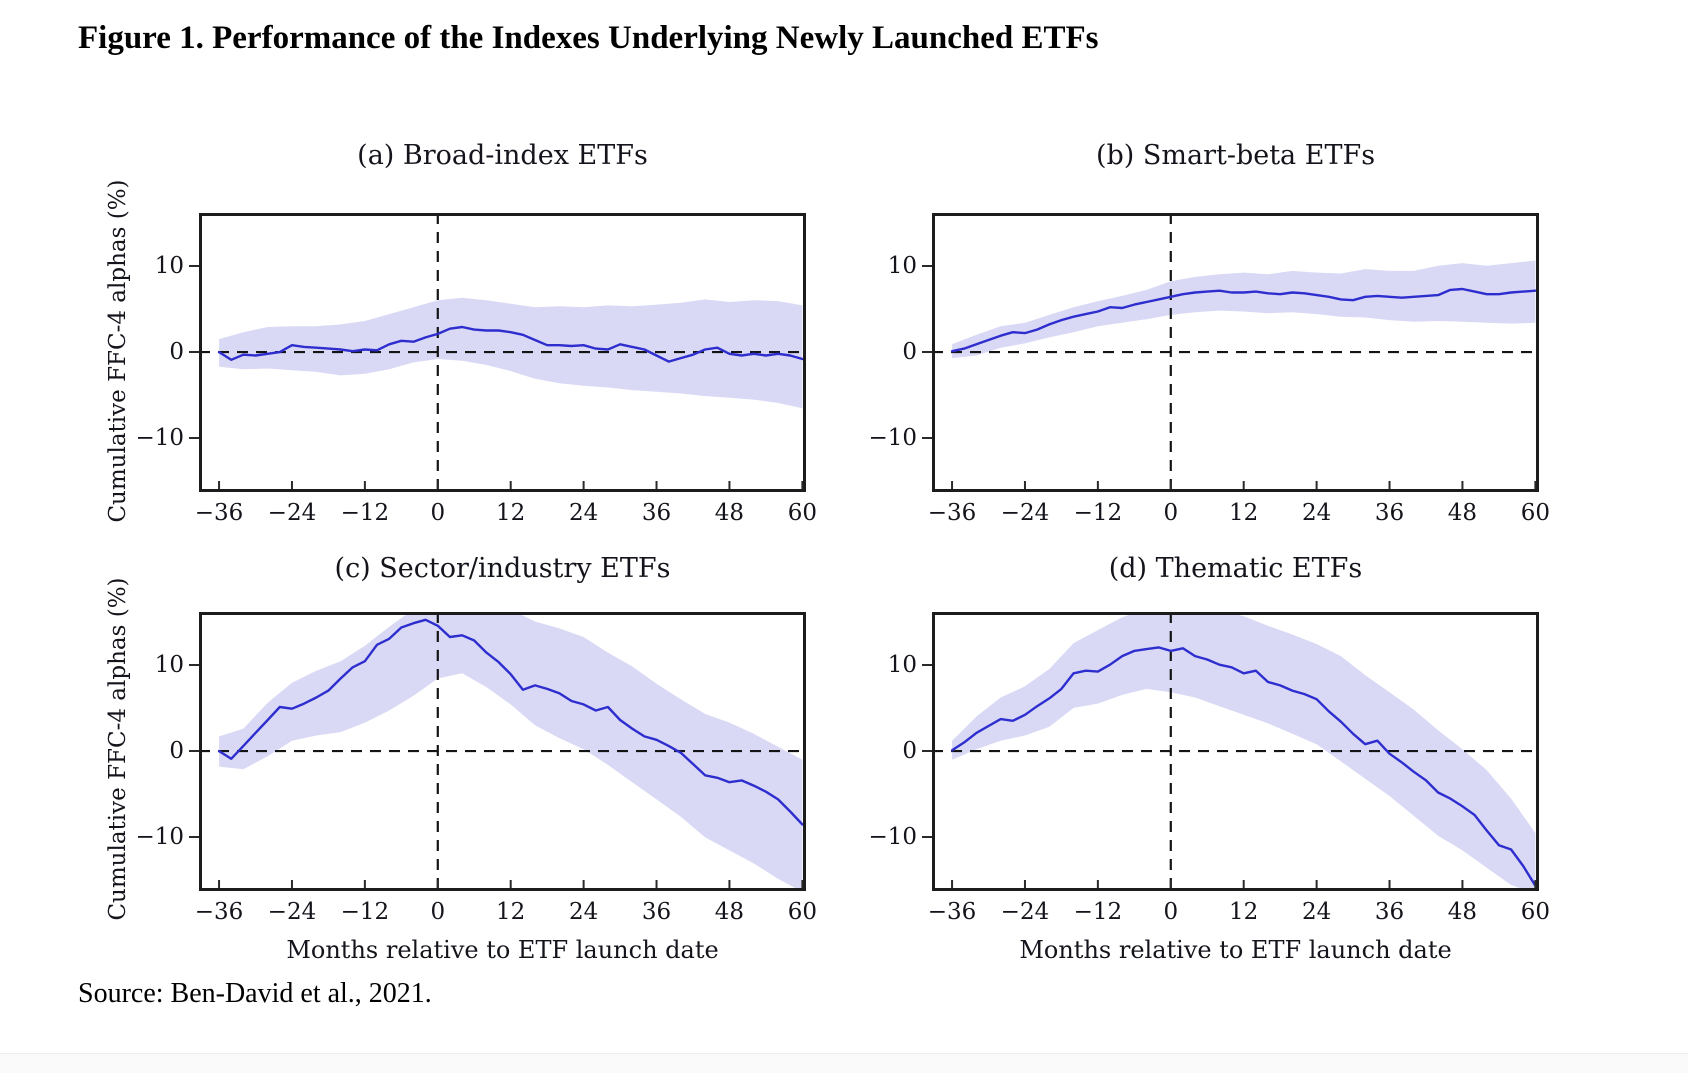 The image size is (1688, 1073). What do you see at coordinates (118, 351) in the screenshot?
I see `y-axis-label-row1: Cumulative FFC-4 alphas (%)` at bounding box center [118, 351].